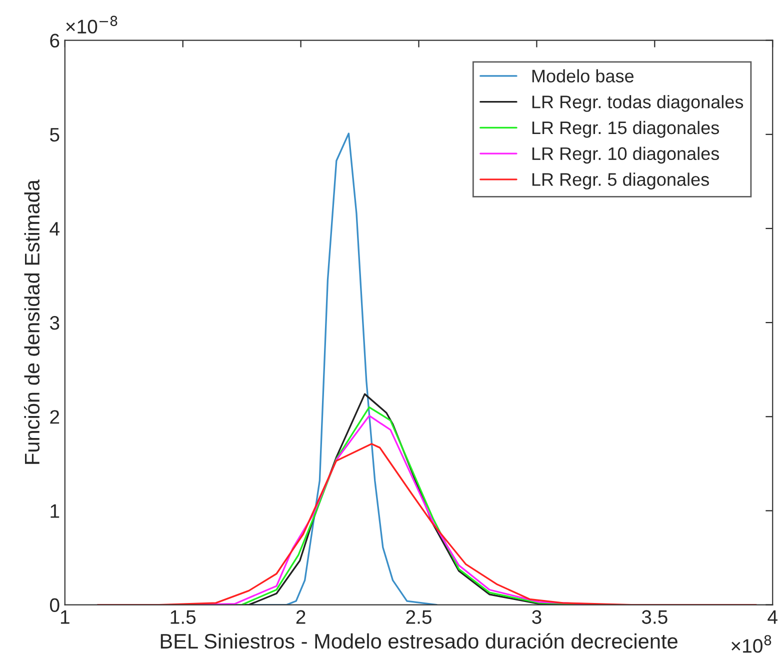 Image resolution: width=782 pixels, height=672 pixels. I want to click on text: ×10$^{−8}$, so click(92, 25).